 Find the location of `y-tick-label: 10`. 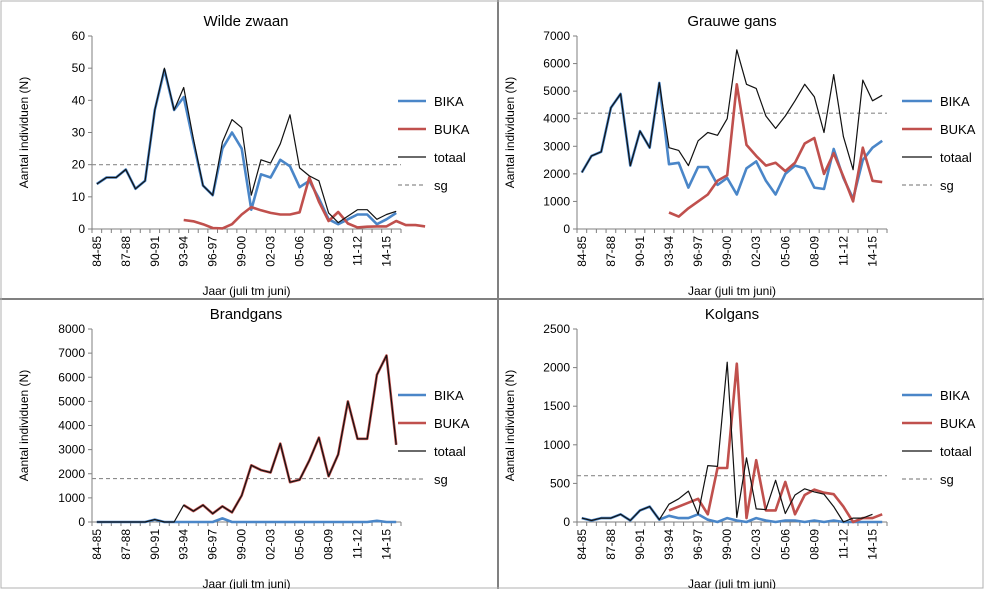

y-tick-label: 10 is located at coordinates (79, 197).